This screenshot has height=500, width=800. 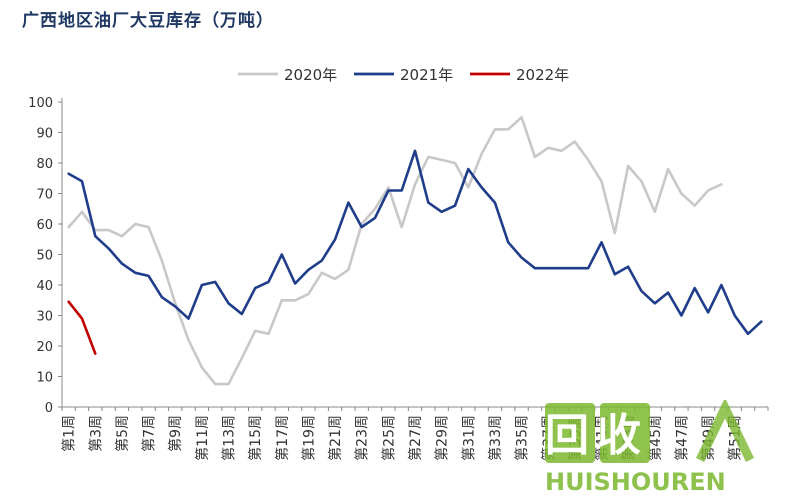 What do you see at coordinates (597, 435) in the screenshot?
I see `watermark-main-text: 回收` at bounding box center [597, 435].